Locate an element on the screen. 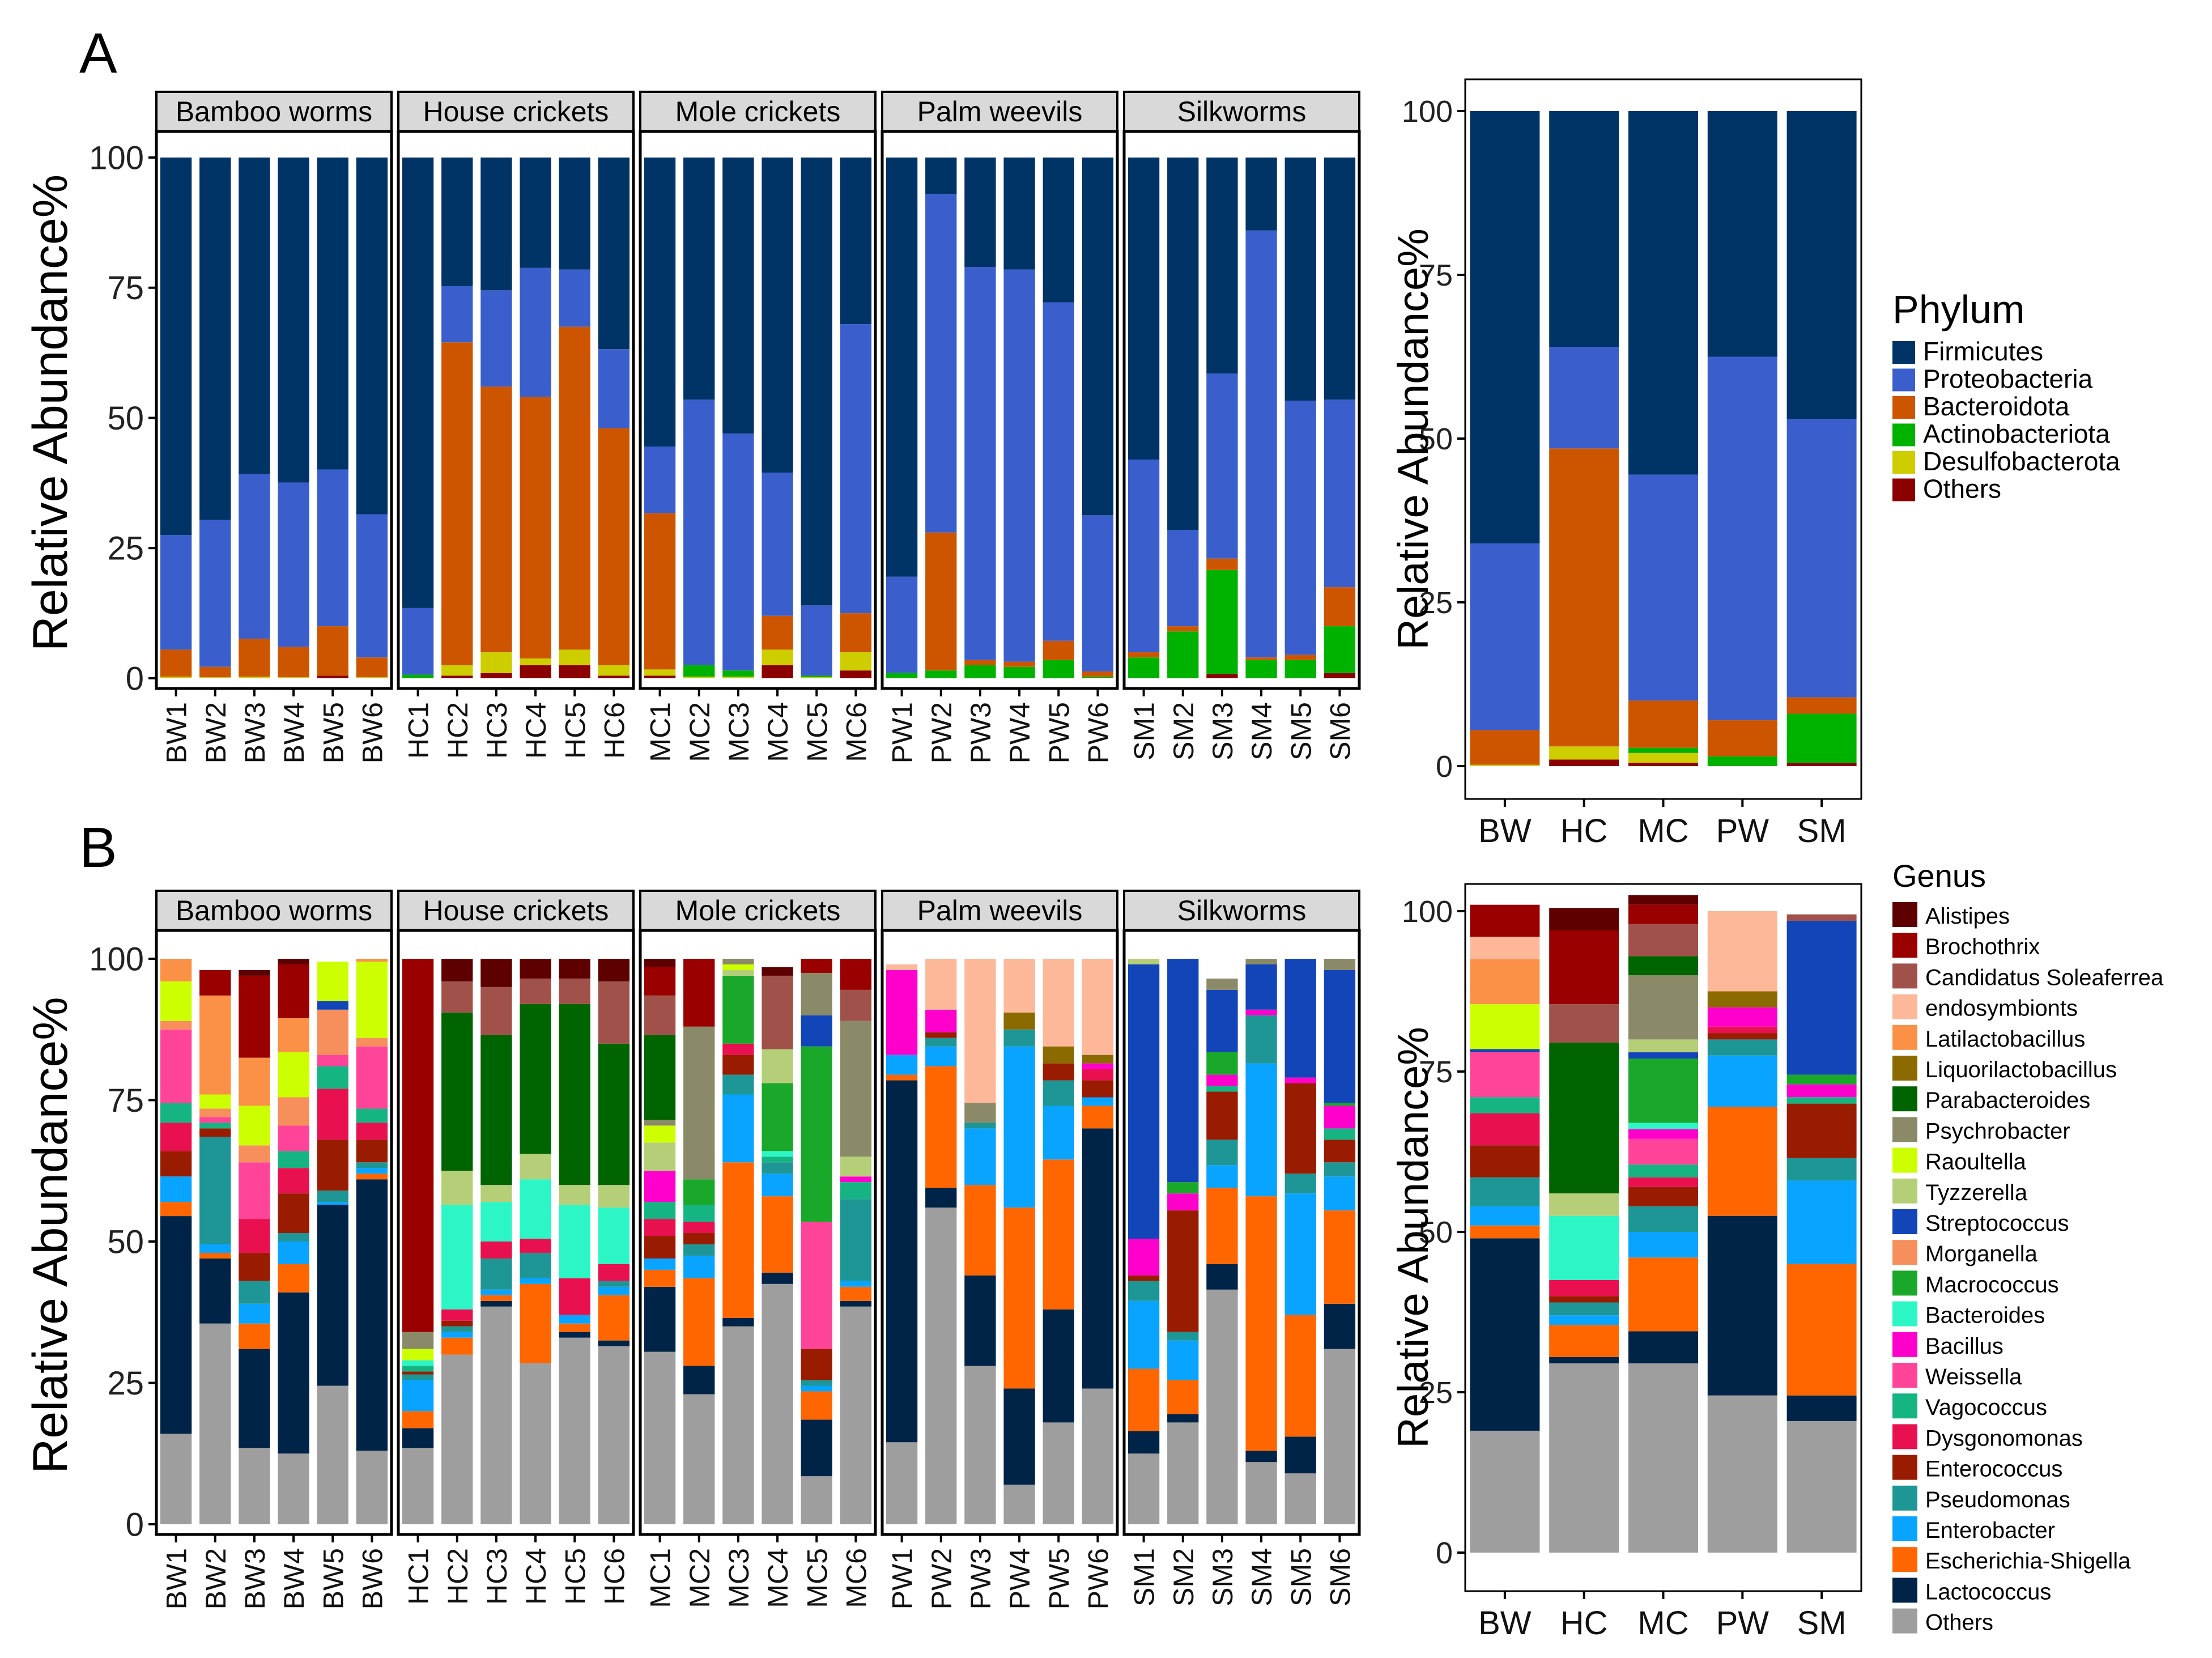 This screenshot has width=2212, height=1658. bar-segment-sm5-bacillus is located at coordinates (1300, 1080).